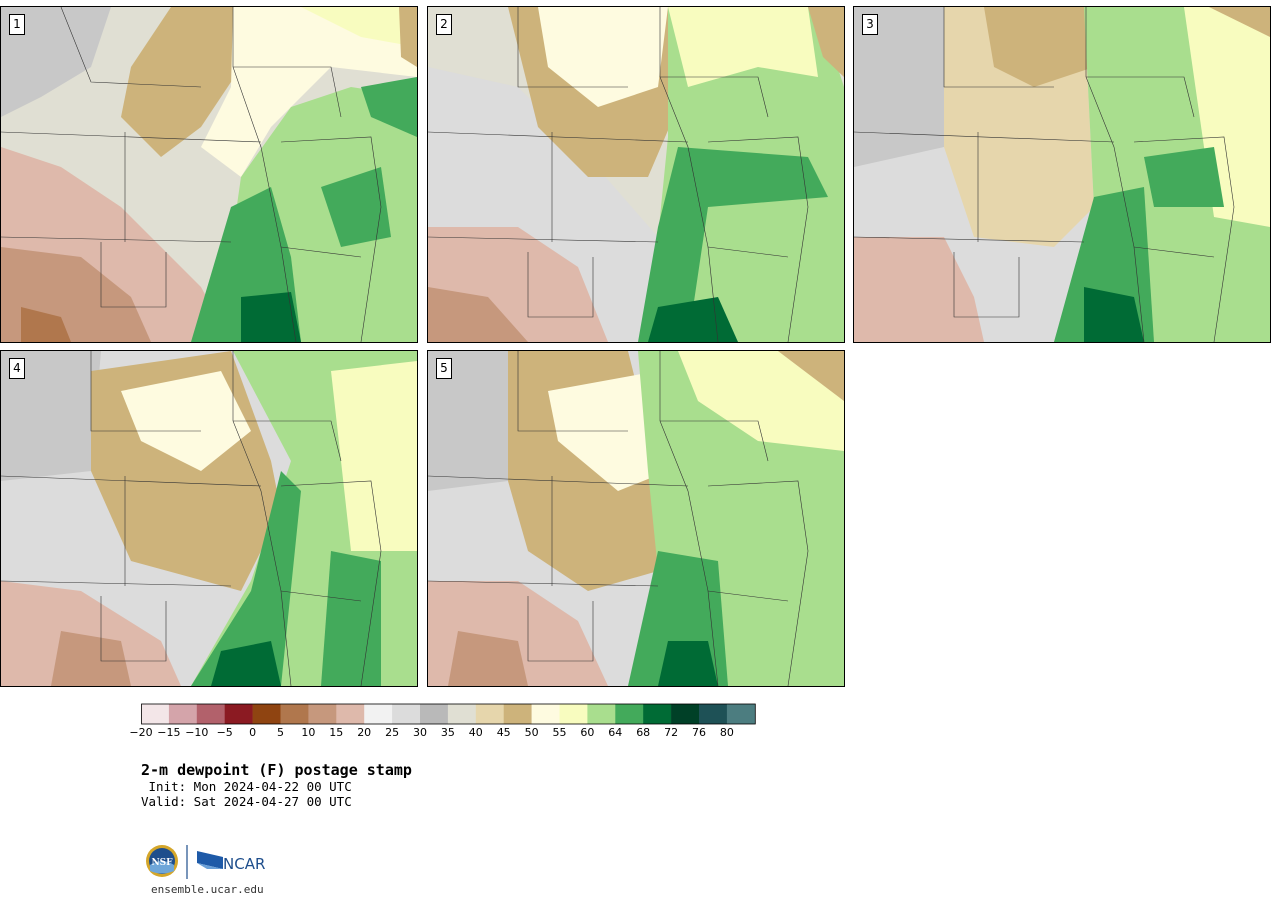 This screenshot has width=1280, height=901. What do you see at coordinates (531, 732) in the screenshot?
I see `colorbar-tick-label: 50` at bounding box center [531, 732].